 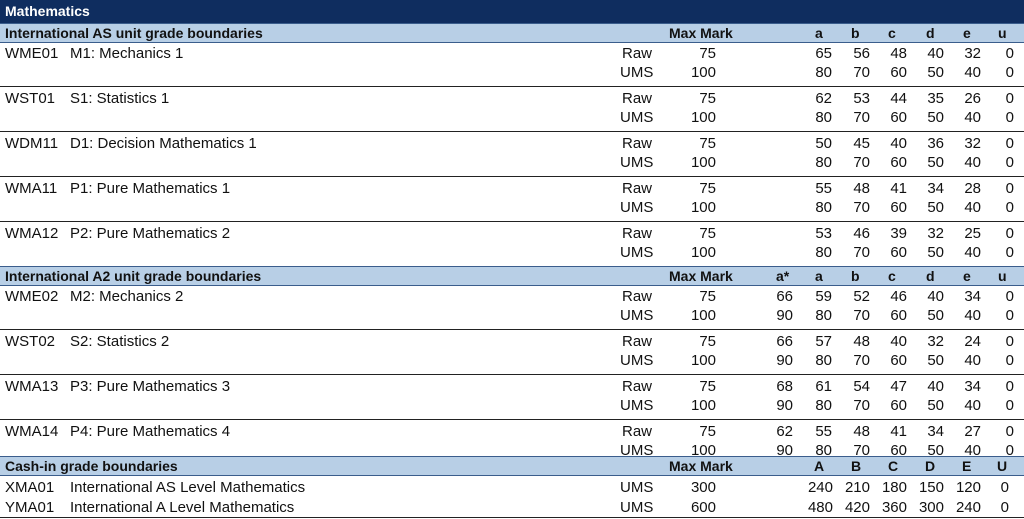 What do you see at coordinates (637, 72) in the screenshot?
I see `ums-label: UMS` at bounding box center [637, 72].